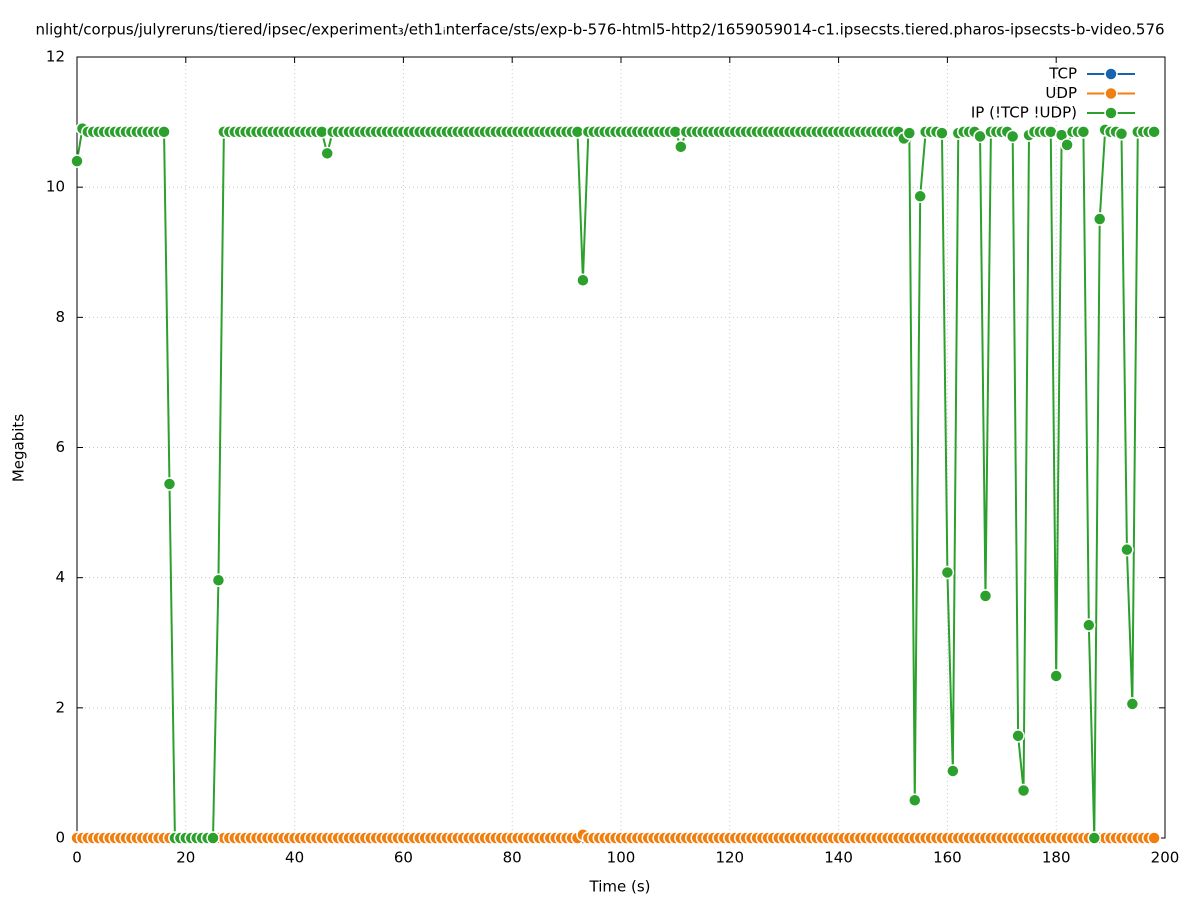  Describe the element at coordinates (60, 707) in the screenshot. I see `y-tick-label: 2` at that location.